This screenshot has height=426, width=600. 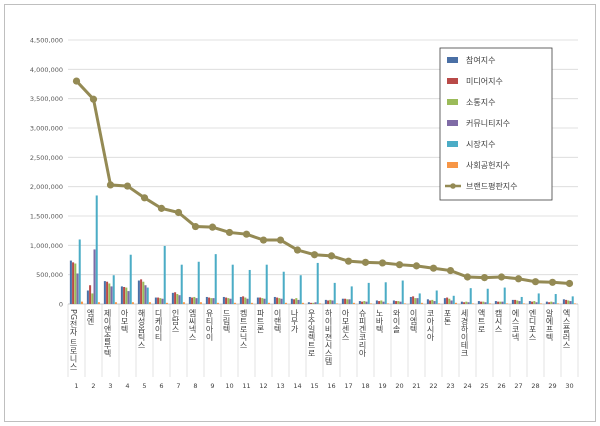 I want to click on category-number: 23, so click(x=450, y=386).